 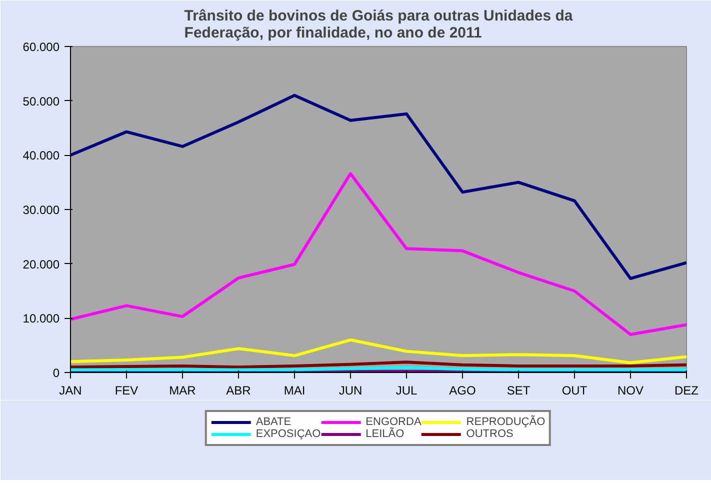 I want to click on chart-title: Trânsito de bovinos de Goiás para outras Unidades da Federação, por finalidade, no ano de 2011, so click(x=379, y=25).